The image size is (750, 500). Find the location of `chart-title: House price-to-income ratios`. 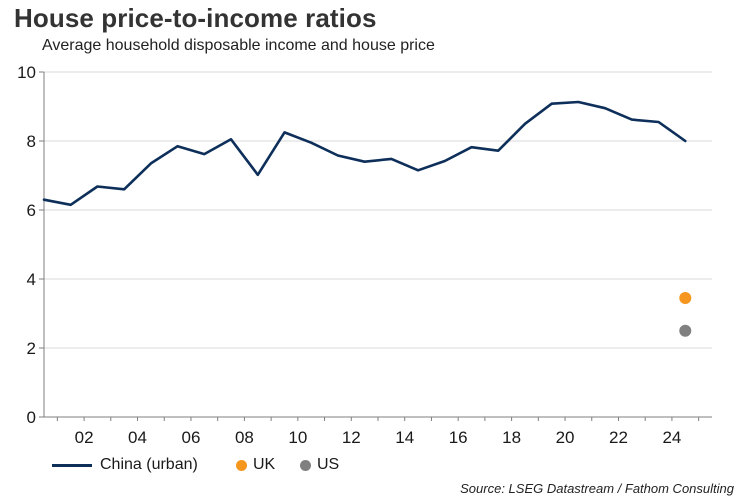

chart-title: House price-to-income ratios is located at coordinates (195, 18).